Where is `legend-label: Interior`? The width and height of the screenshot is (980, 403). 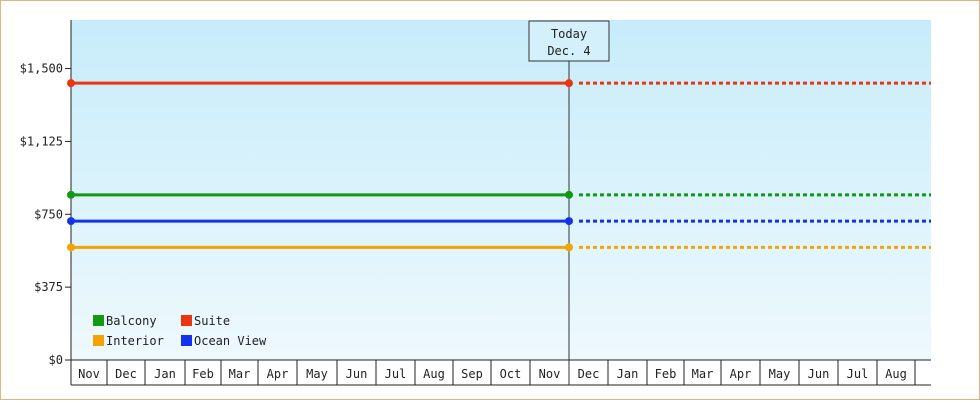 legend-label: Interior is located at coordinates (135, 341).